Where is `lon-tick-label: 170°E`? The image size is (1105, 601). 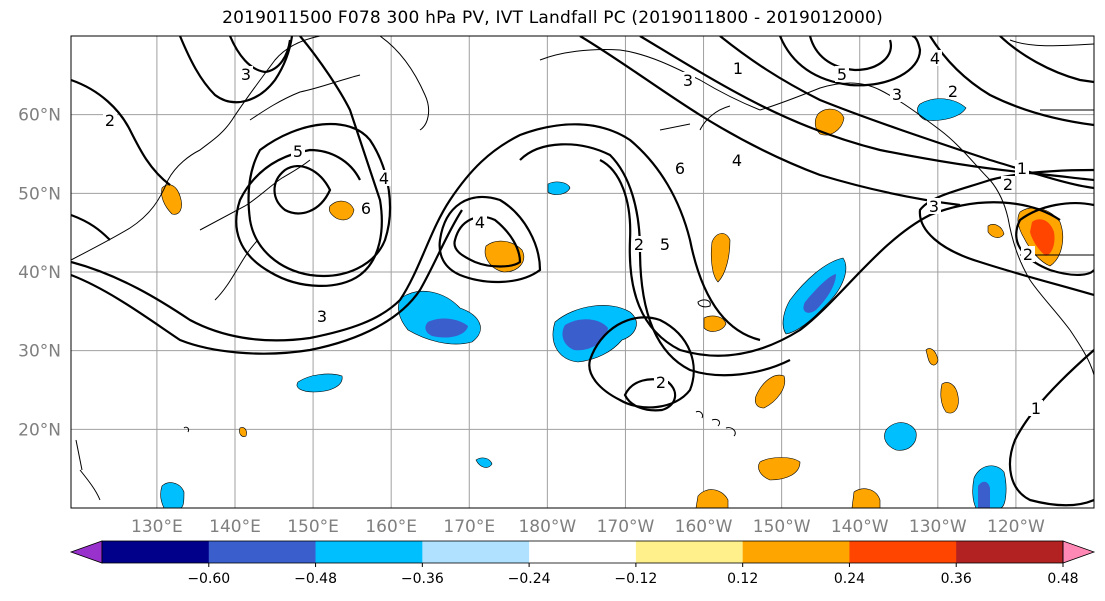
lon-tick-label: 170°E is located at coordinates (469, 527).